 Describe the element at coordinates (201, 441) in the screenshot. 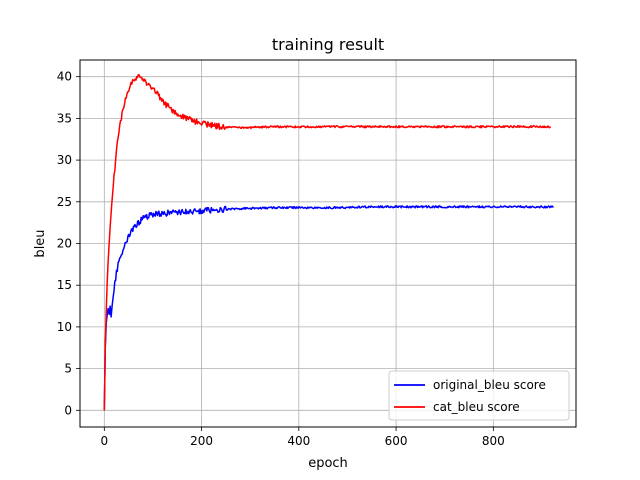

I see `x-tick-label: 200` at that location.